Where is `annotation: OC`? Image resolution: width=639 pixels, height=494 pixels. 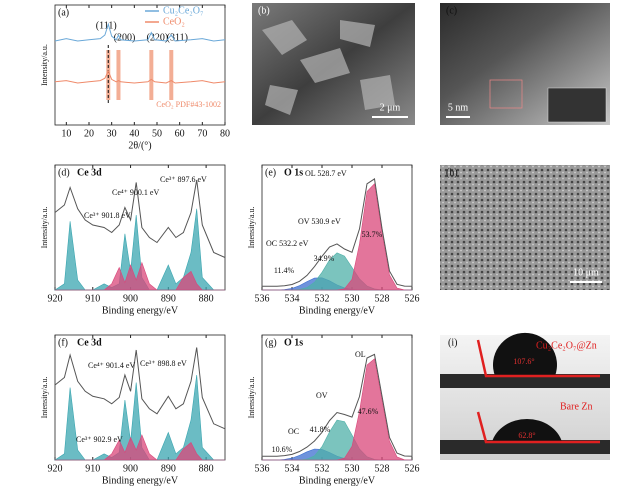 annotation: OC is located at coordinates (293, 431).